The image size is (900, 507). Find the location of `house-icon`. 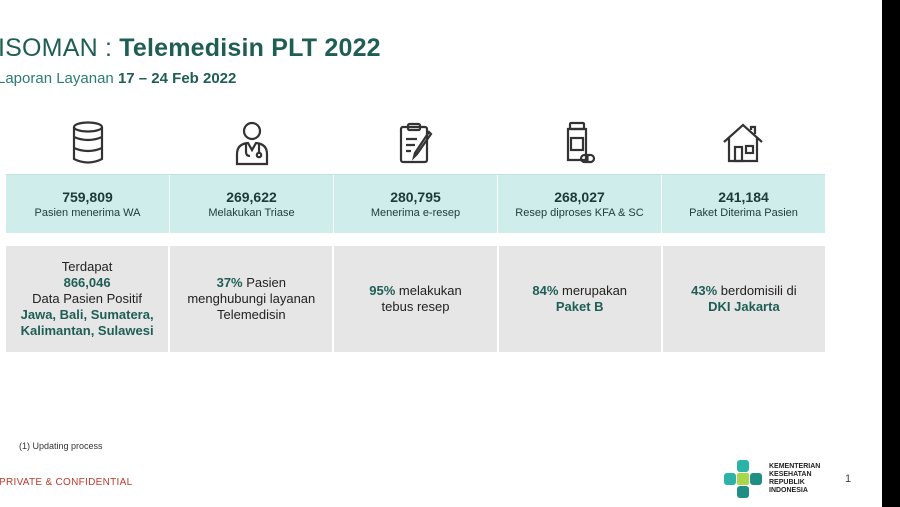

house-icon is located at coordinates (743, 143).